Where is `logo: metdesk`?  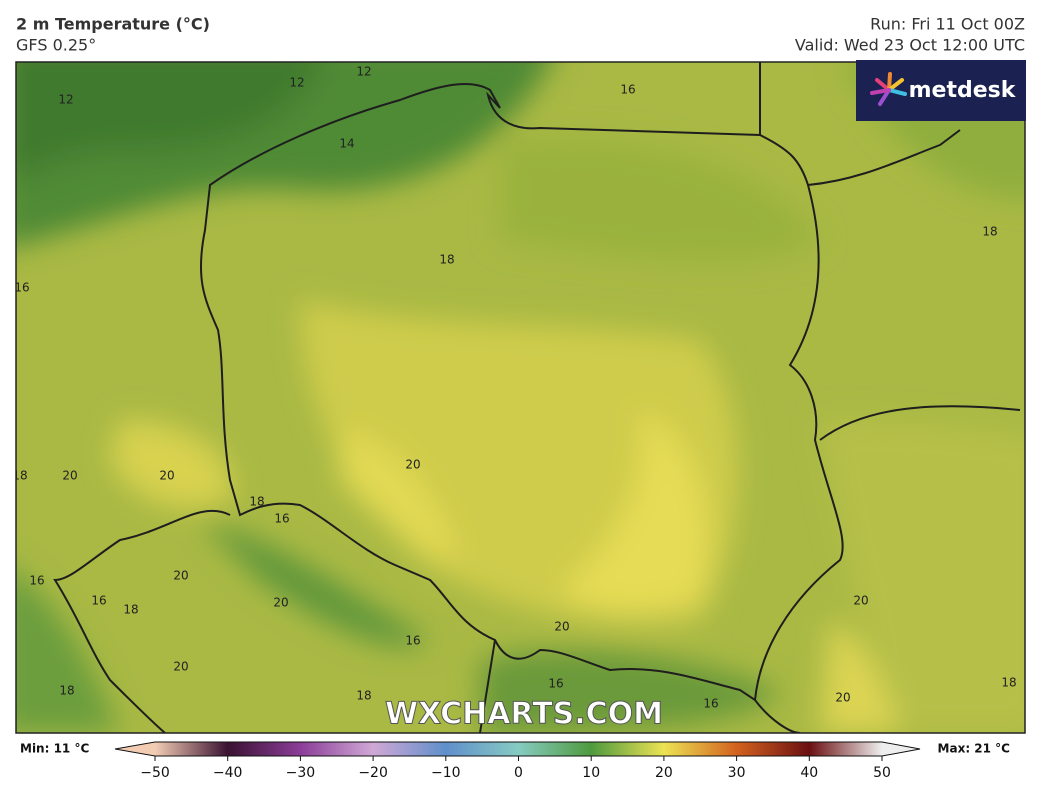 logo: metdesk is located at coordinates (941, 90).